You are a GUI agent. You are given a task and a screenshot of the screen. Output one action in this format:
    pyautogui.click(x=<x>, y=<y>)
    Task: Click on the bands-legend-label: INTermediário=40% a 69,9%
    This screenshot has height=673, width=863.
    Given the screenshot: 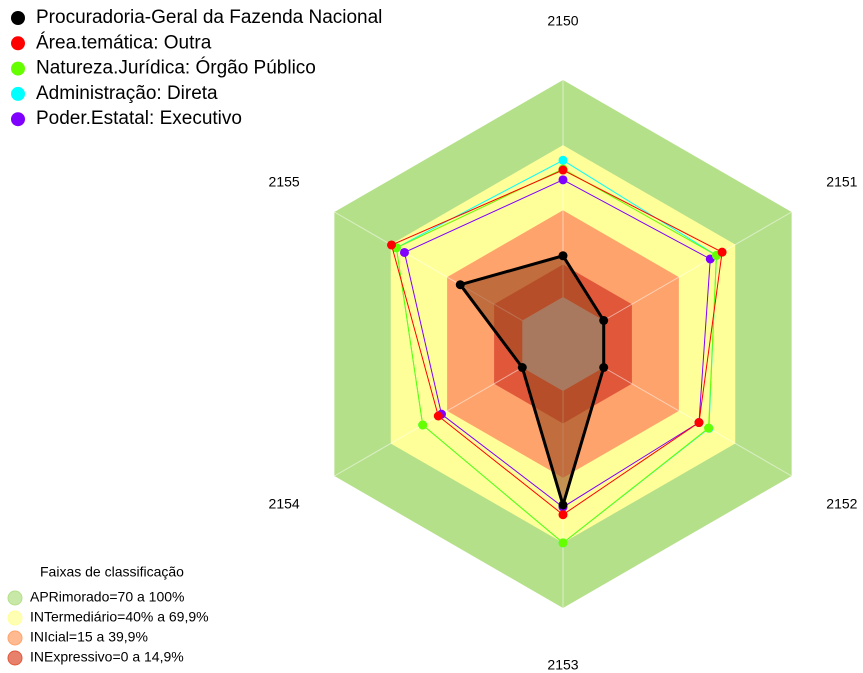 What is the action you would take?
    pyautogui.click(x=119, y=617)
    